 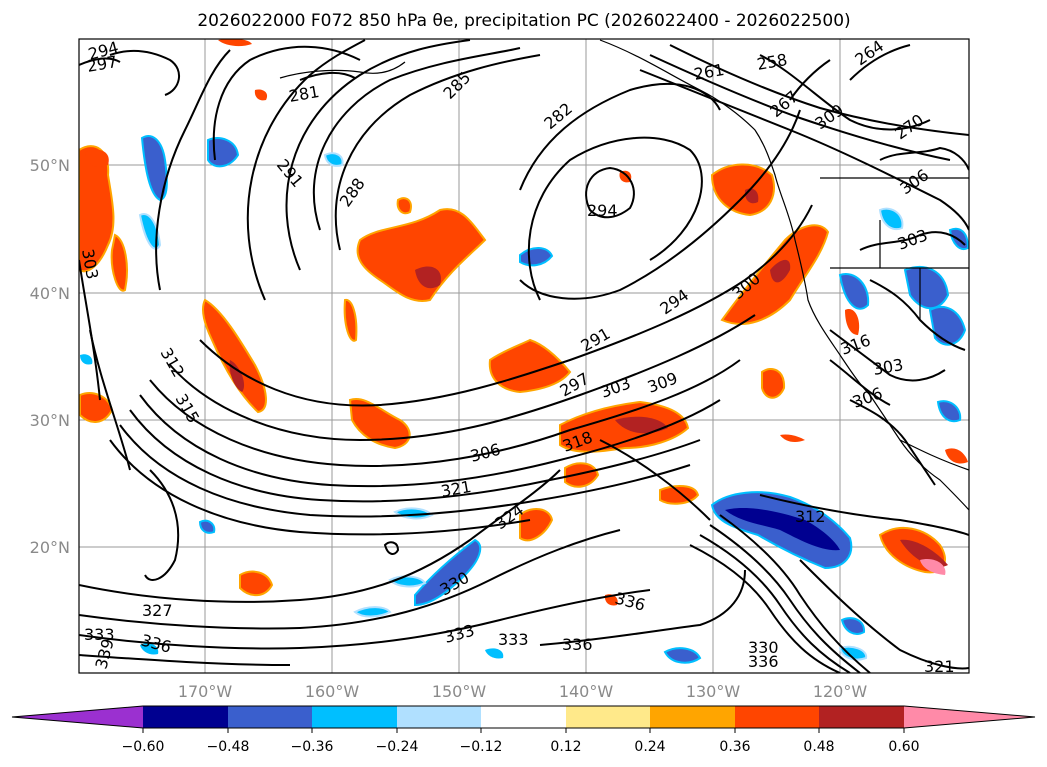 I want to click on lat-label-50n: 50°N, so click(x=50, y=165).